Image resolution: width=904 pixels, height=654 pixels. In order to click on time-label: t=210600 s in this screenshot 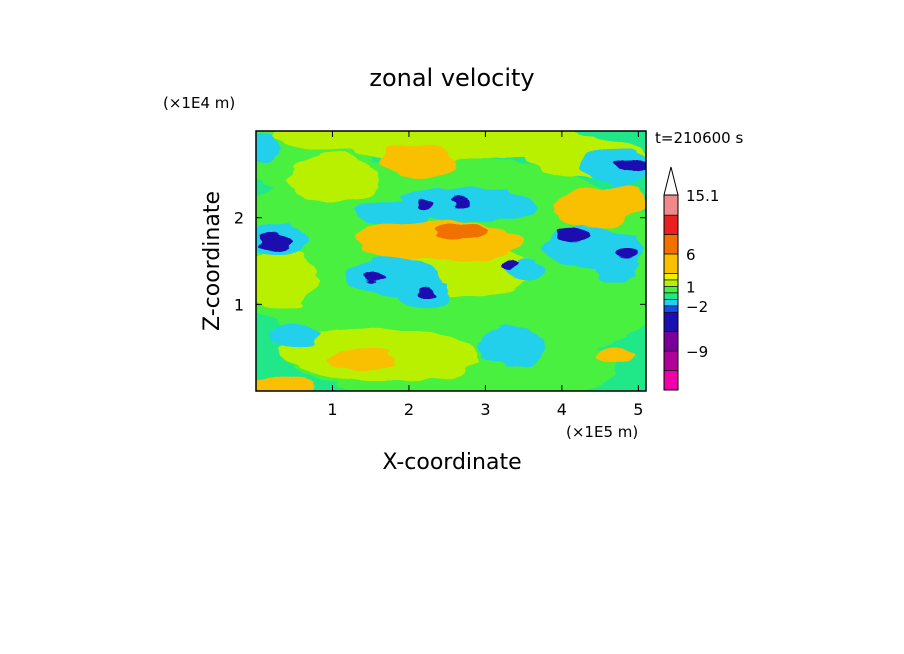, I will do `click(699, 138)`.